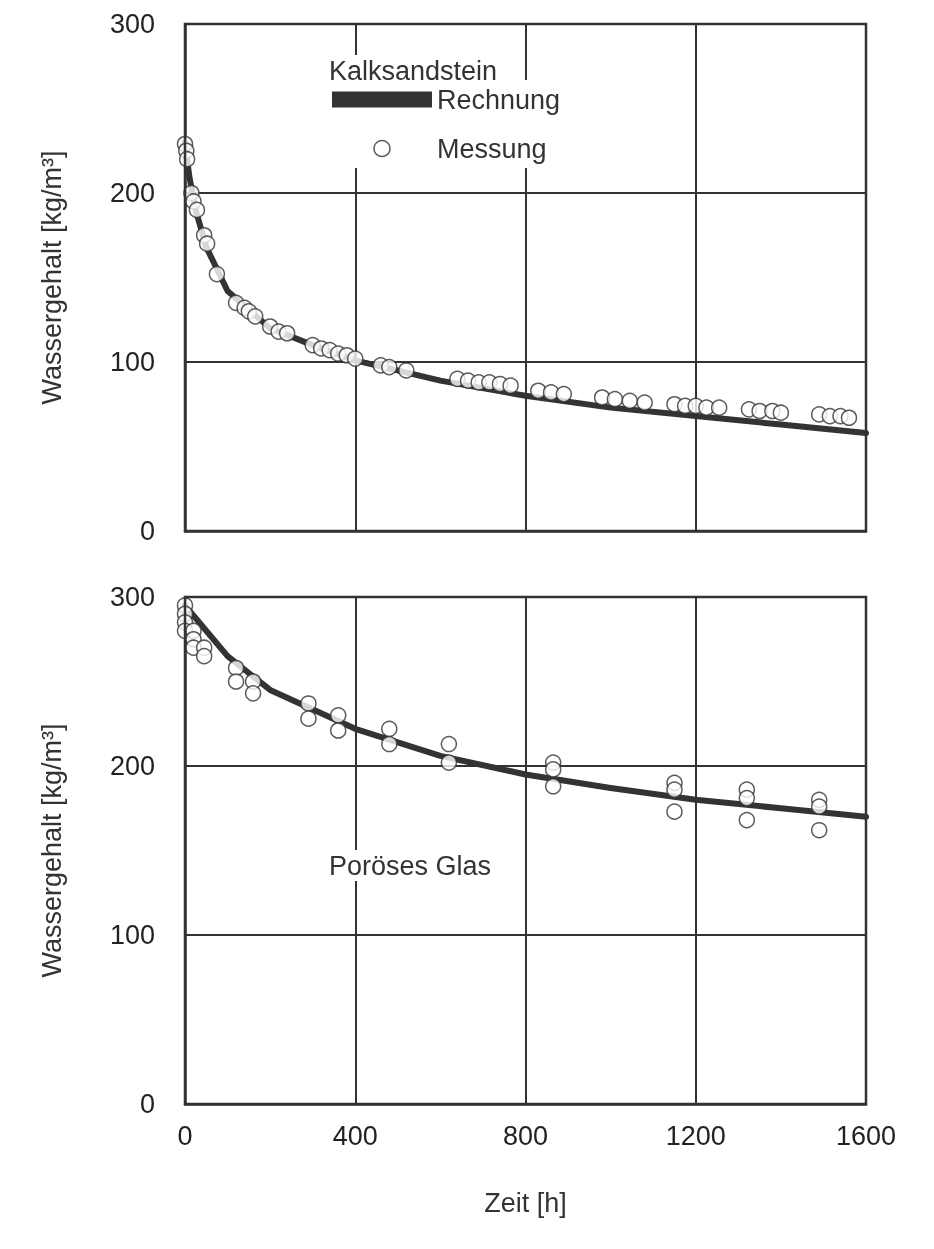  I want to click on legend-label: Rechnung, so click(499, 99).